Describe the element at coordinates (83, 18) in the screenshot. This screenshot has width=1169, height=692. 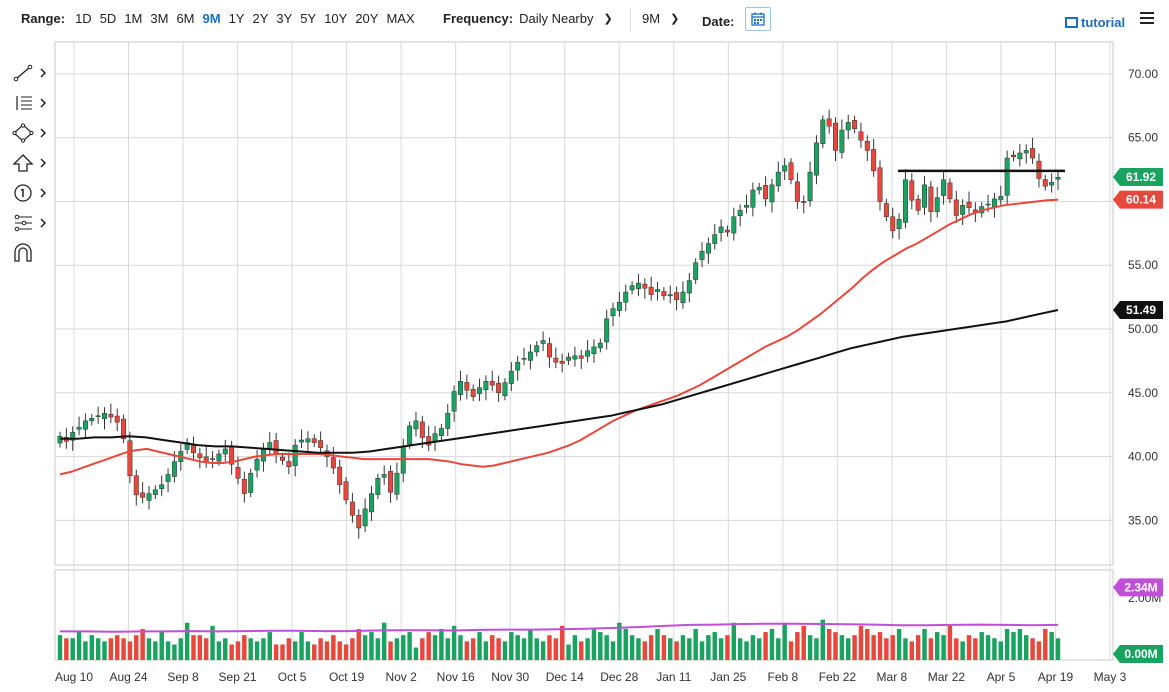
I see `range-button-1d: 1D` at that location.